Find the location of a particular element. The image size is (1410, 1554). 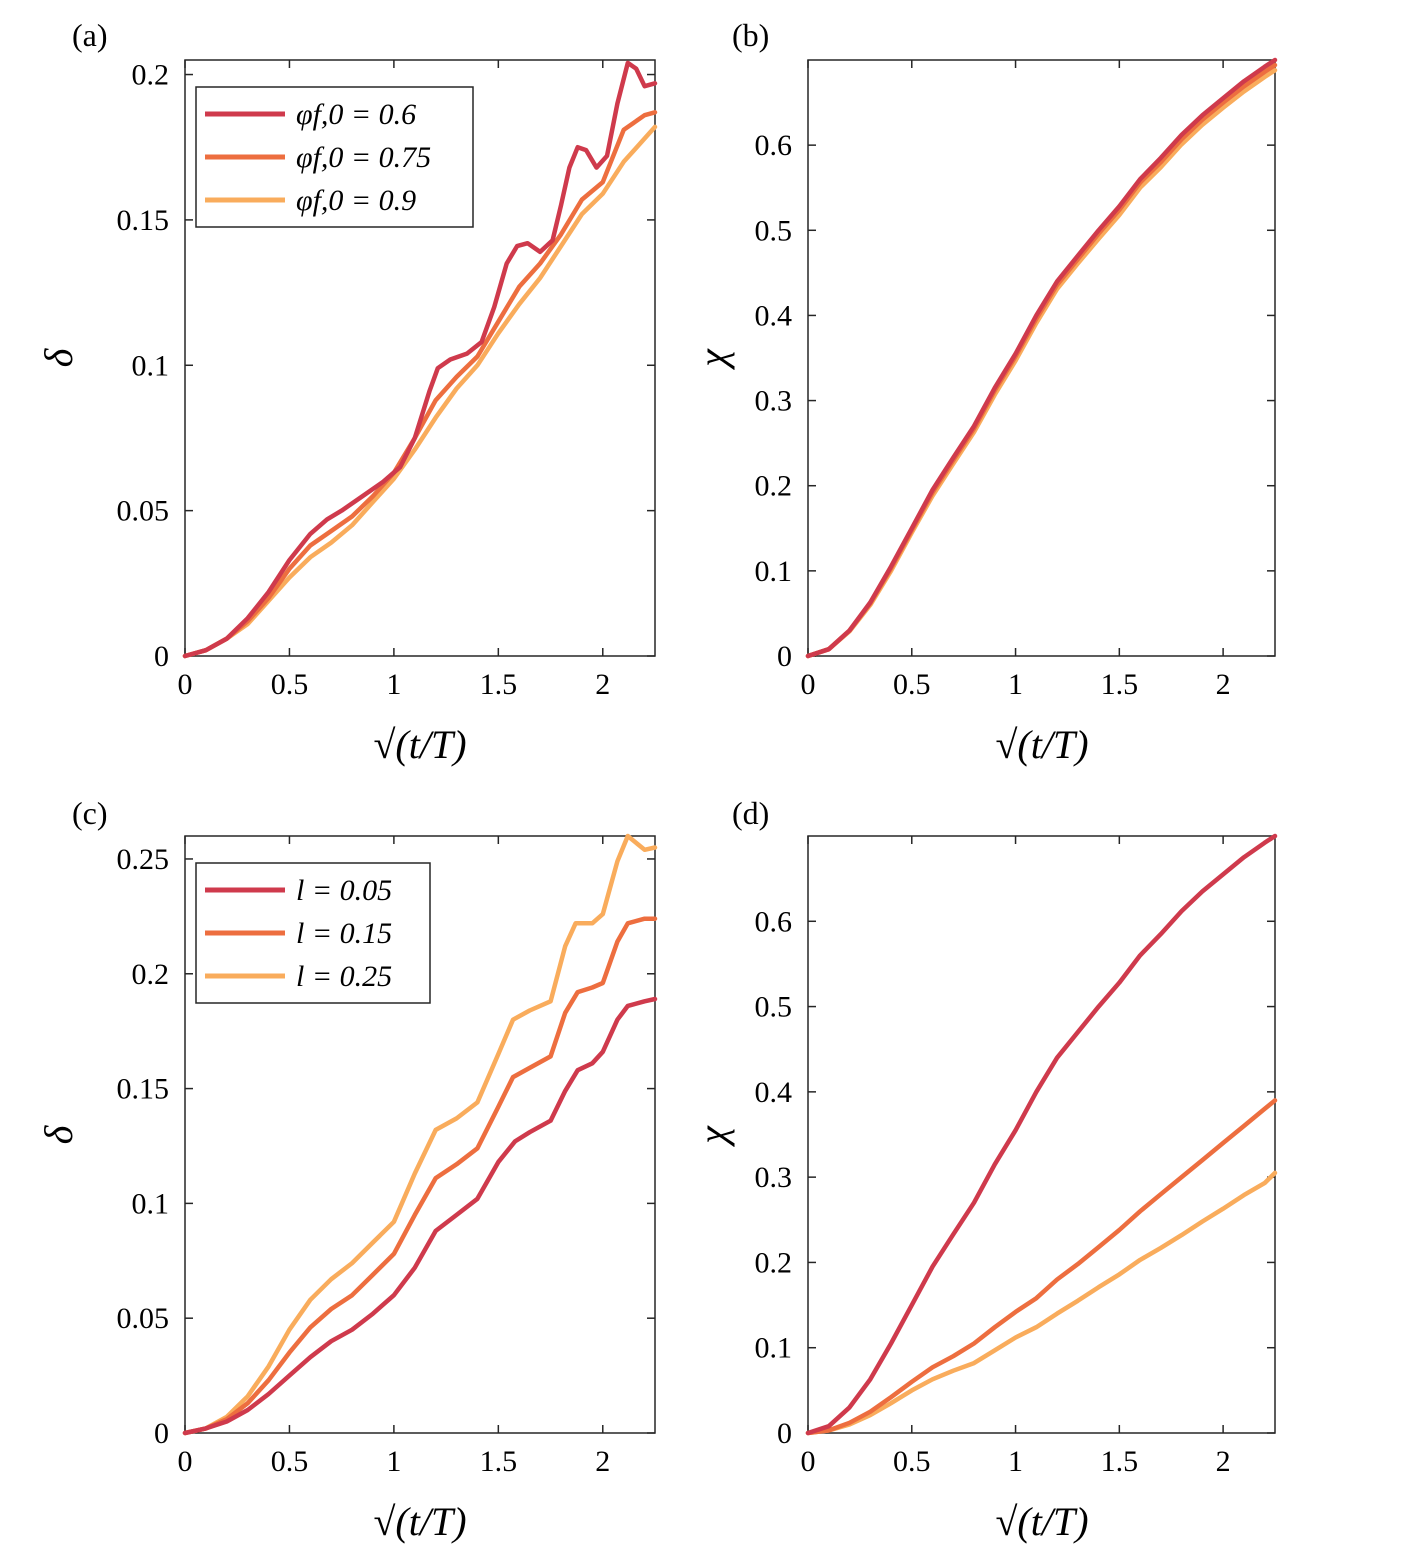

plot-frame-d is located at coordinates (1041, 1134).